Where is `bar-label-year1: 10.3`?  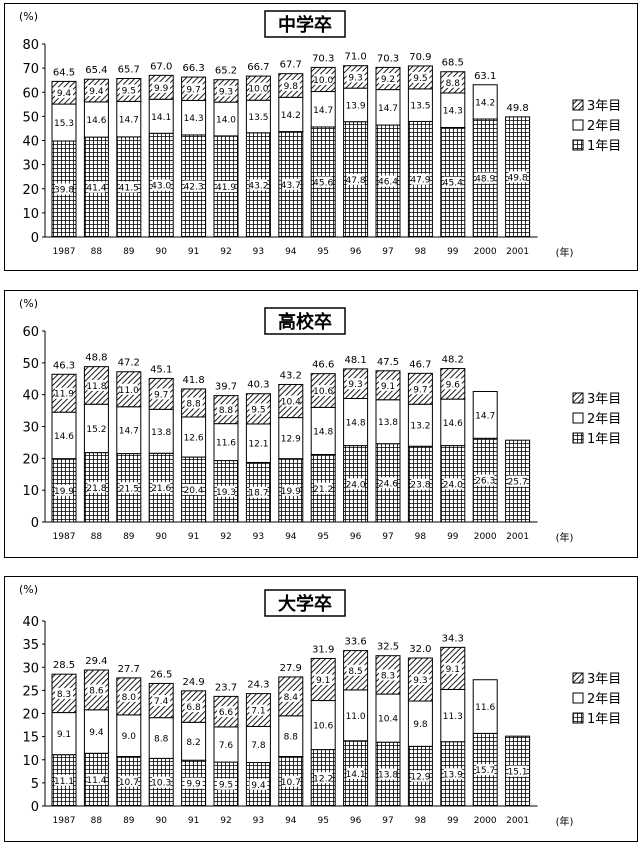
bar-label-year1: 10.3 is located at coordinates (161, 784).